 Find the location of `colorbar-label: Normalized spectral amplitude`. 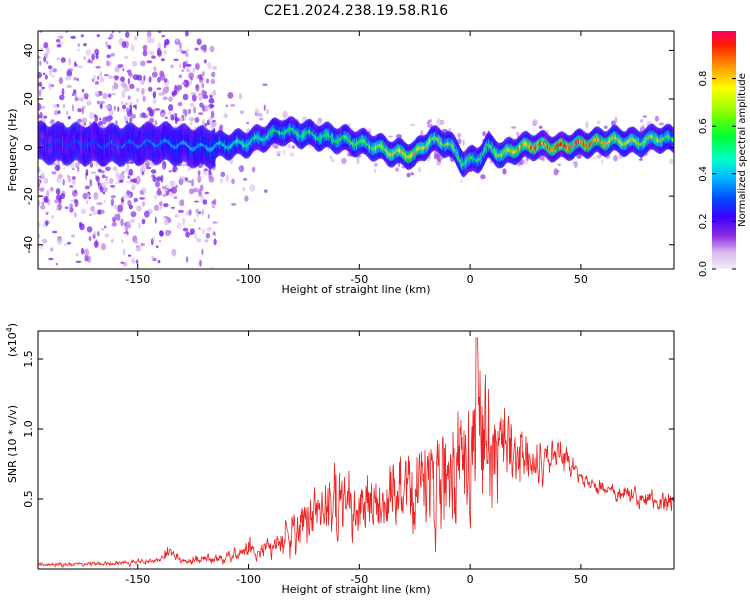

colorbar-label: Normalized spectral amplitude is located at coordinates (742, 150).